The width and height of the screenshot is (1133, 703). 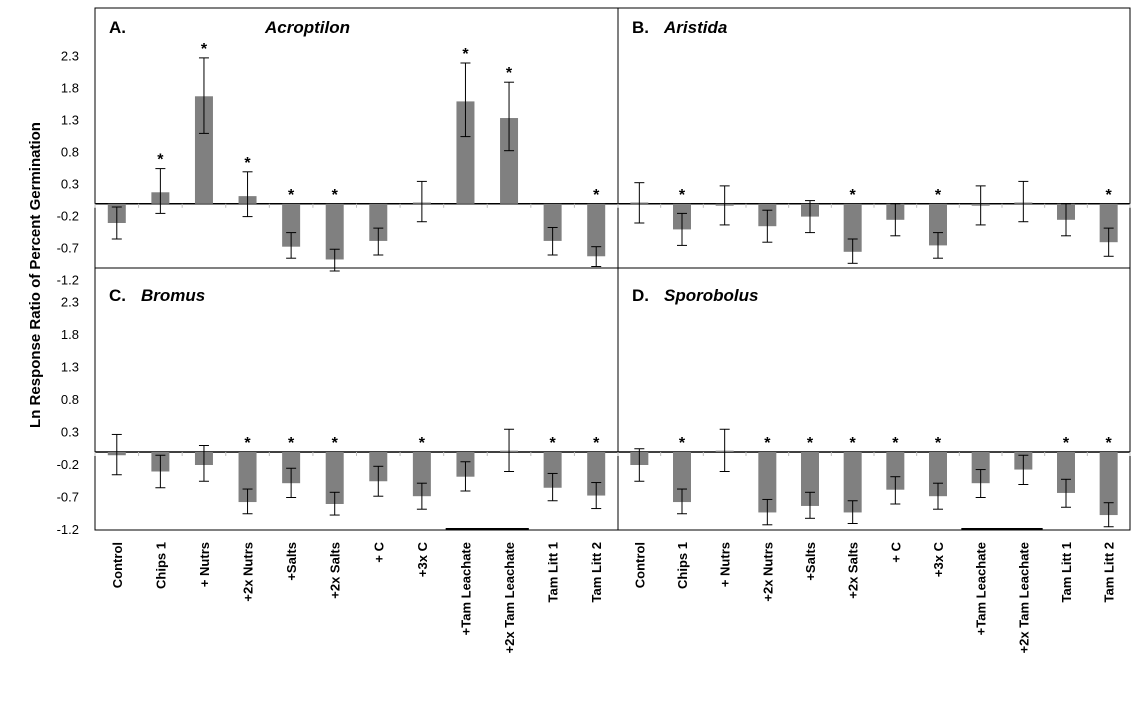 What do you see at coordinates (711, 295) in the screenshot?
I see `panel-title: Sporobolus` at bounding box center [711, 295].